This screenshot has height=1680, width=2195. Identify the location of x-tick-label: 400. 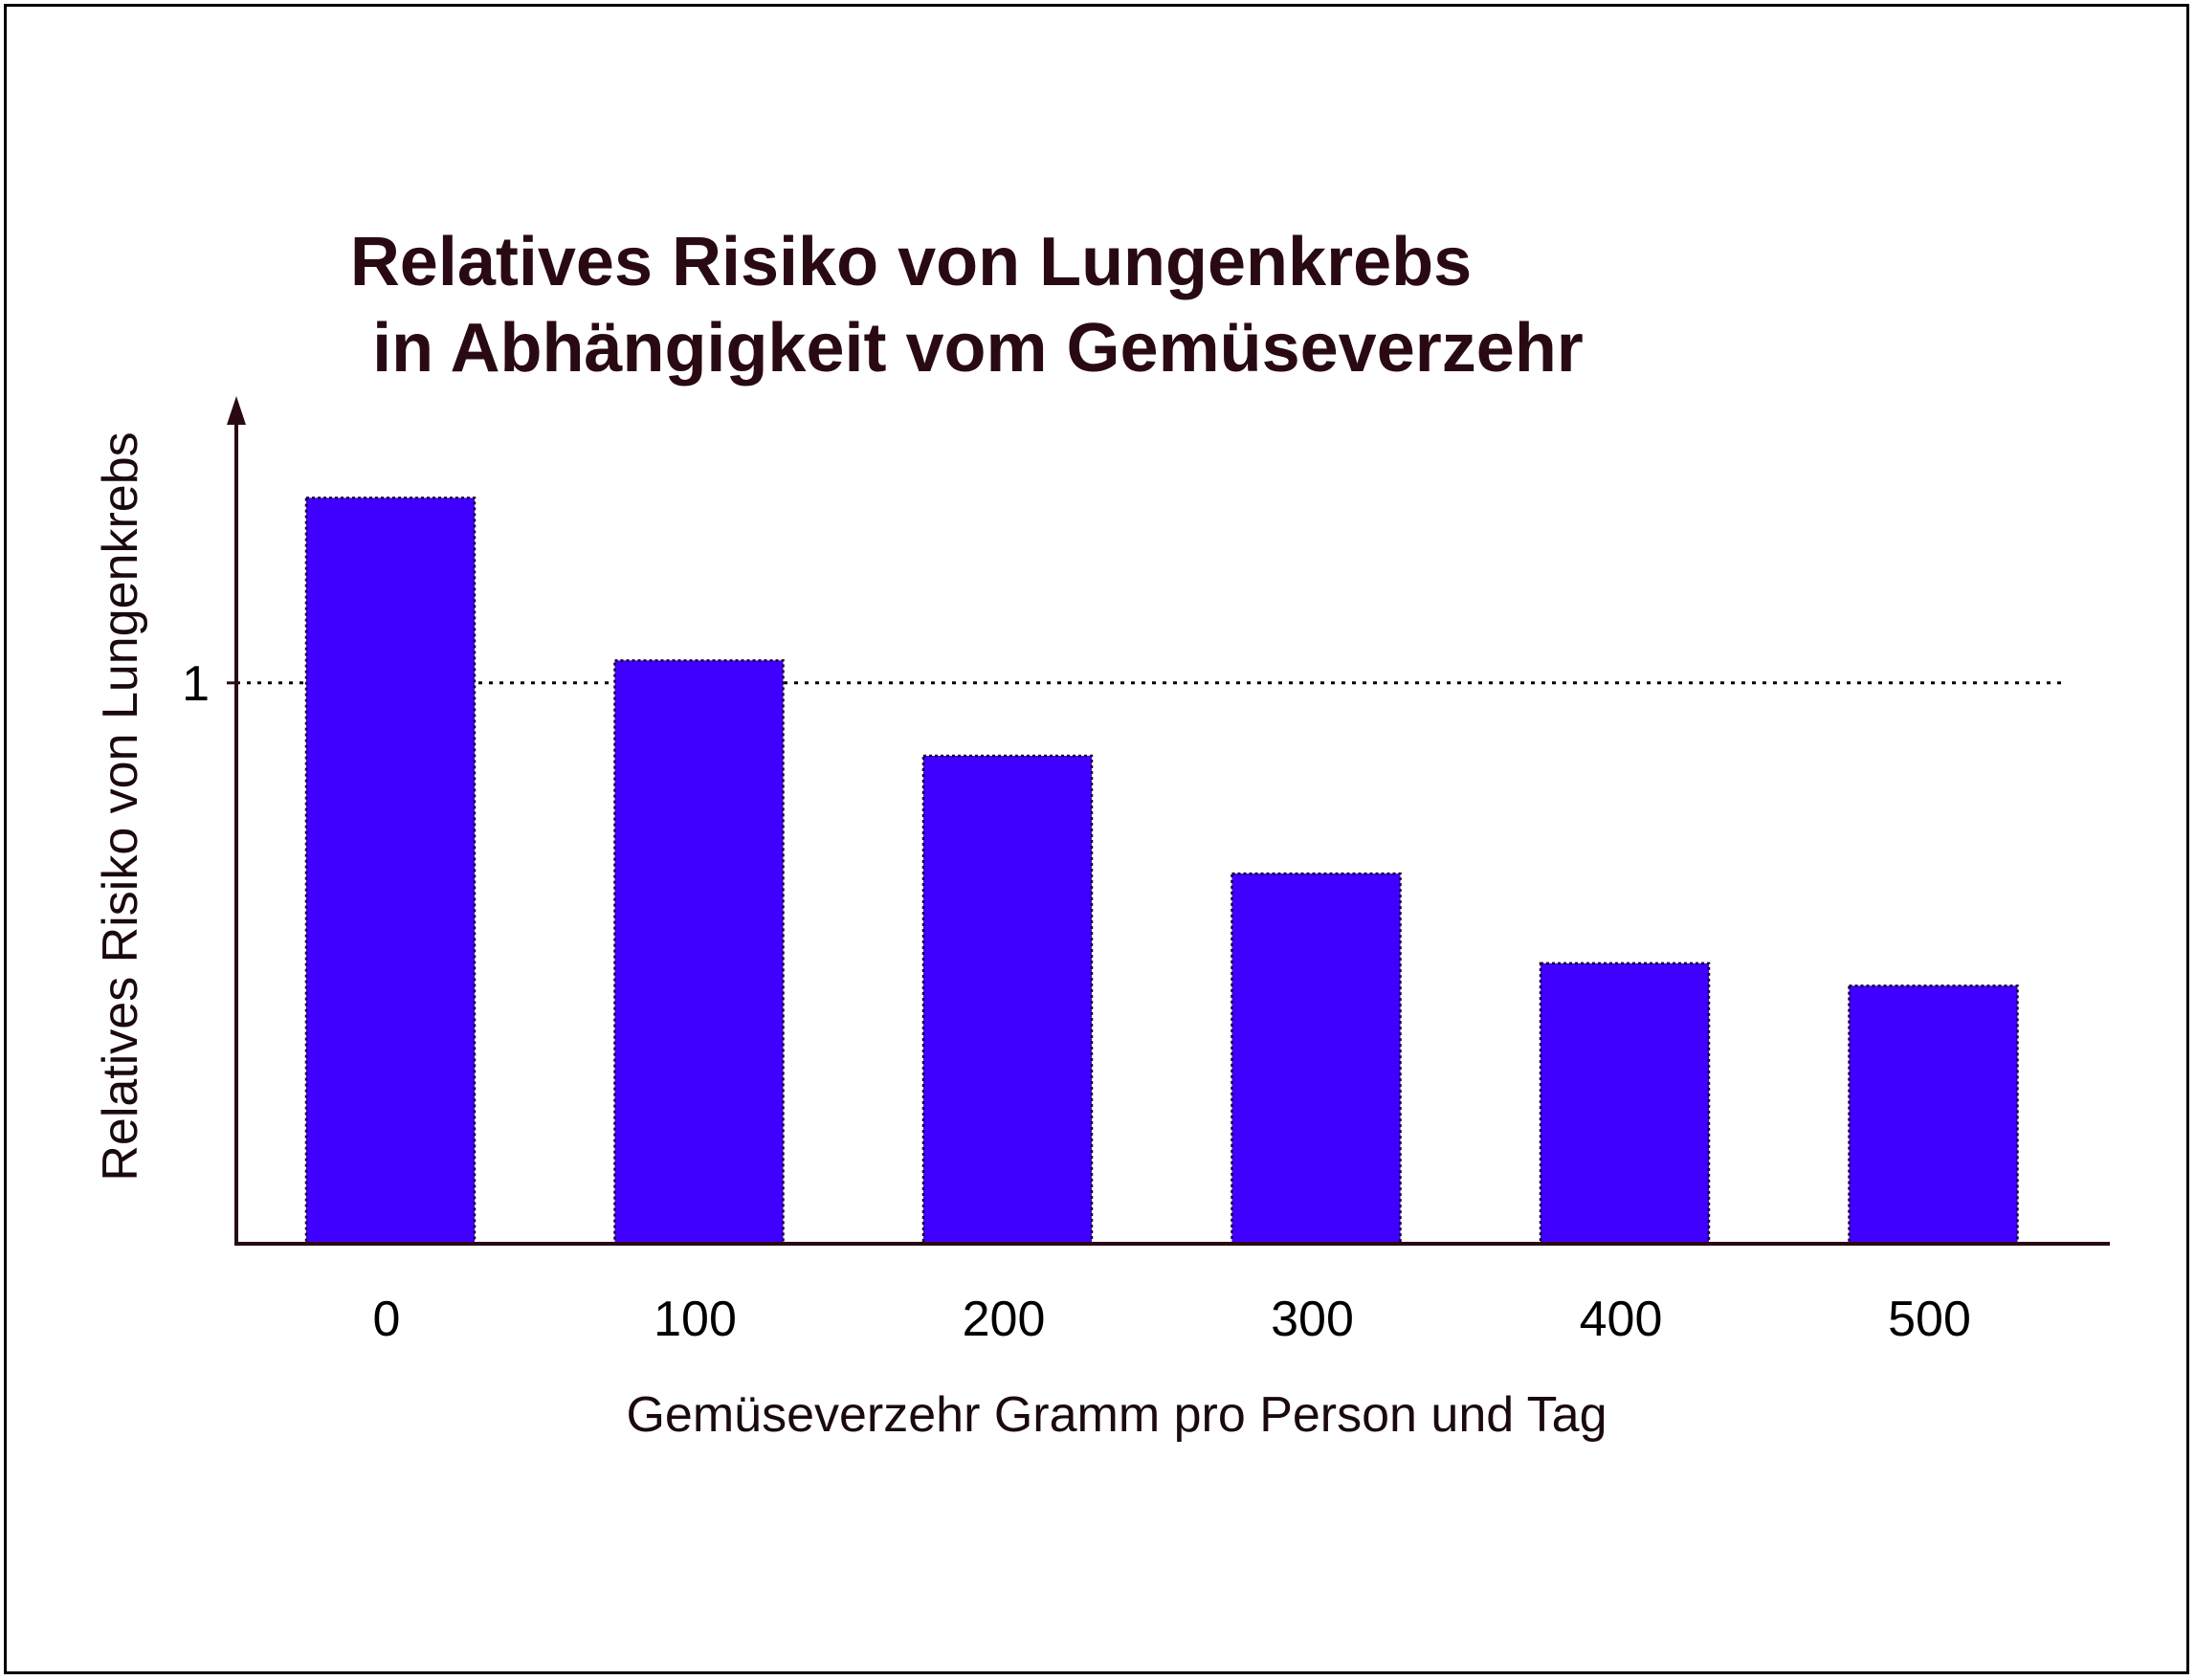
(1622, 1320).